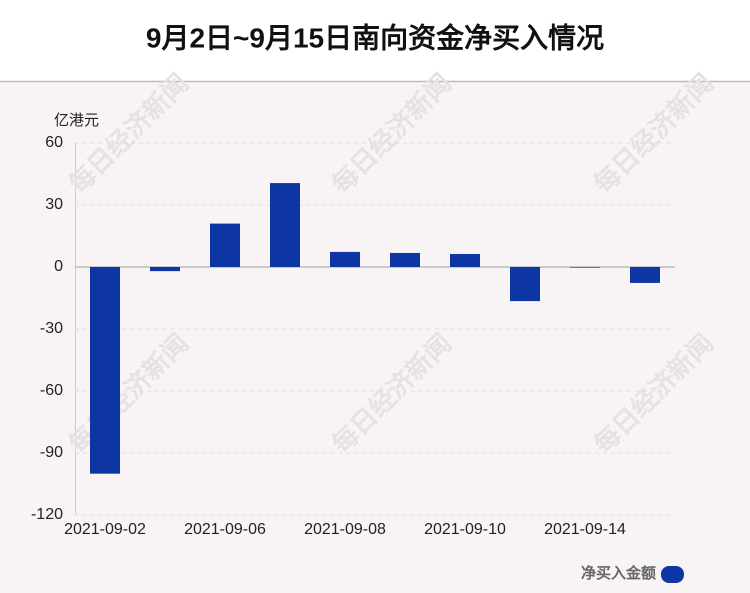  What do you see at coordinates (375, 37) in the screenshot?
I see `chart-title: 9月2日~9月15日南向资金净买入情况` at bounding box center [375, 37].